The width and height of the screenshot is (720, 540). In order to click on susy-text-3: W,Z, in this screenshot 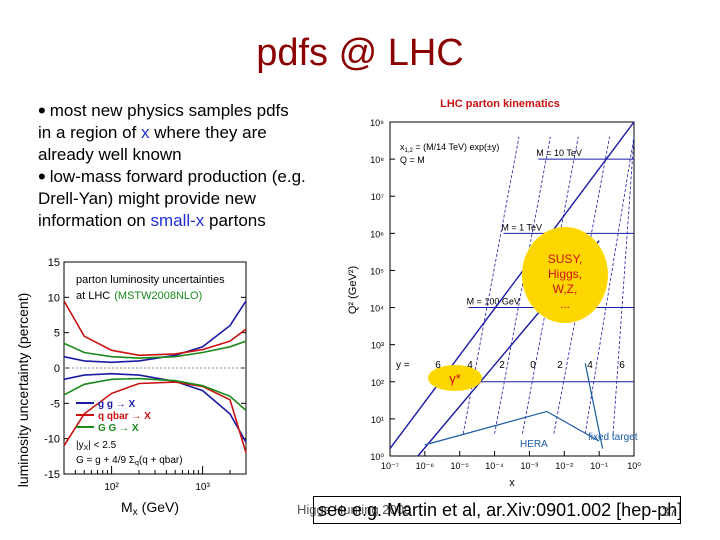, I will do `click(565, 289)`.